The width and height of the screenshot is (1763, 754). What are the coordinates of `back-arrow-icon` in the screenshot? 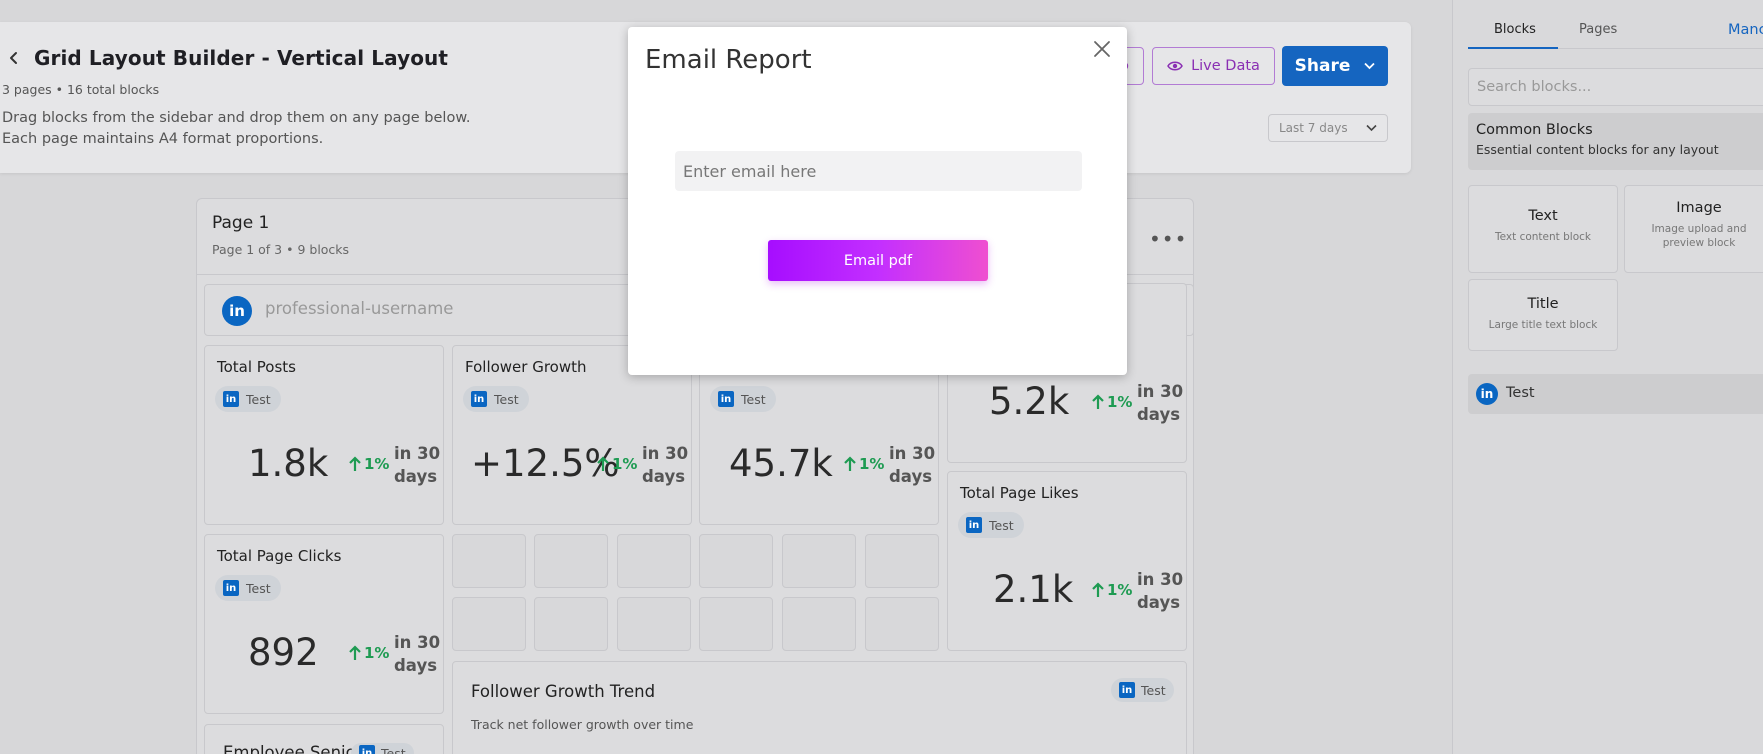 It's located at (14, 58).